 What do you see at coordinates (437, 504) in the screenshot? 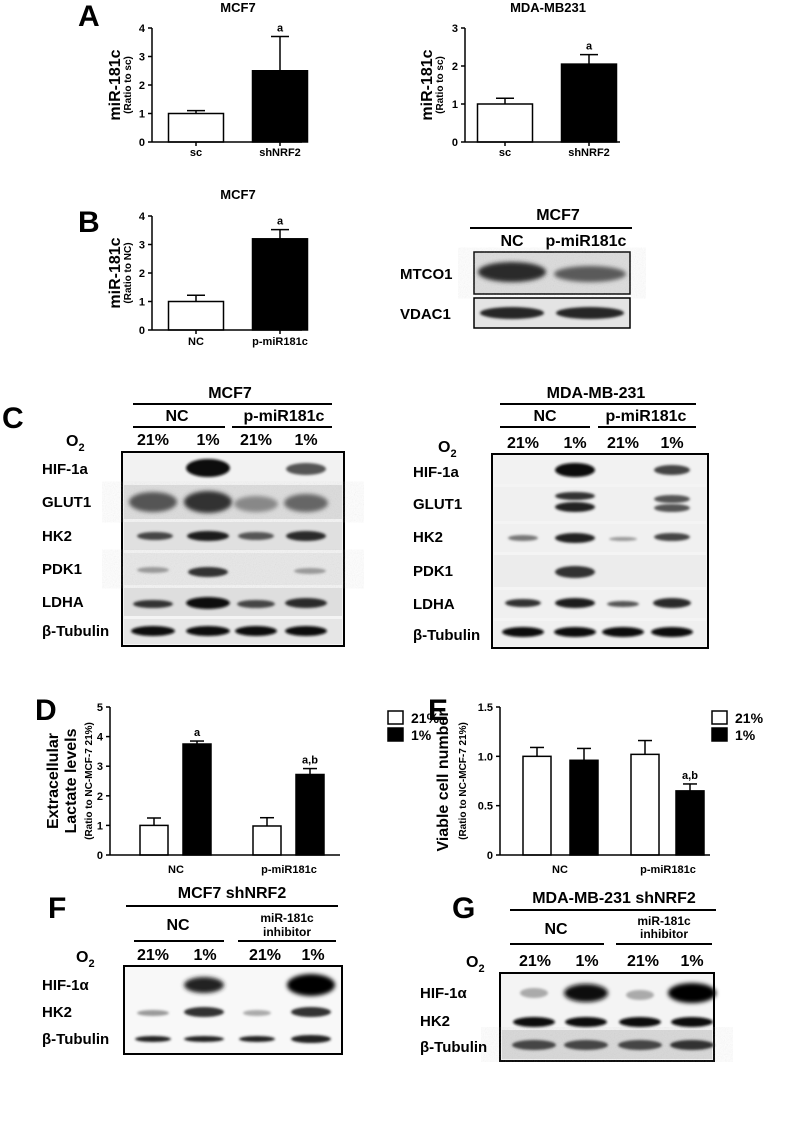
I see `blot-c2-row-glut1: GLUT1` at bounding box center [437, 504].